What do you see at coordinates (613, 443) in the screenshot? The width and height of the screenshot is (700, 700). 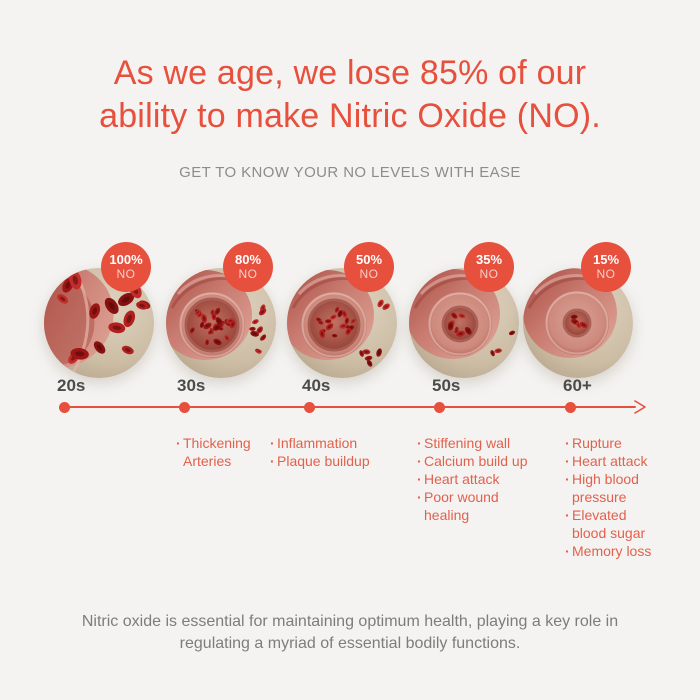 I see `symptom-item: Rupture` at bounding box center [613, 443].